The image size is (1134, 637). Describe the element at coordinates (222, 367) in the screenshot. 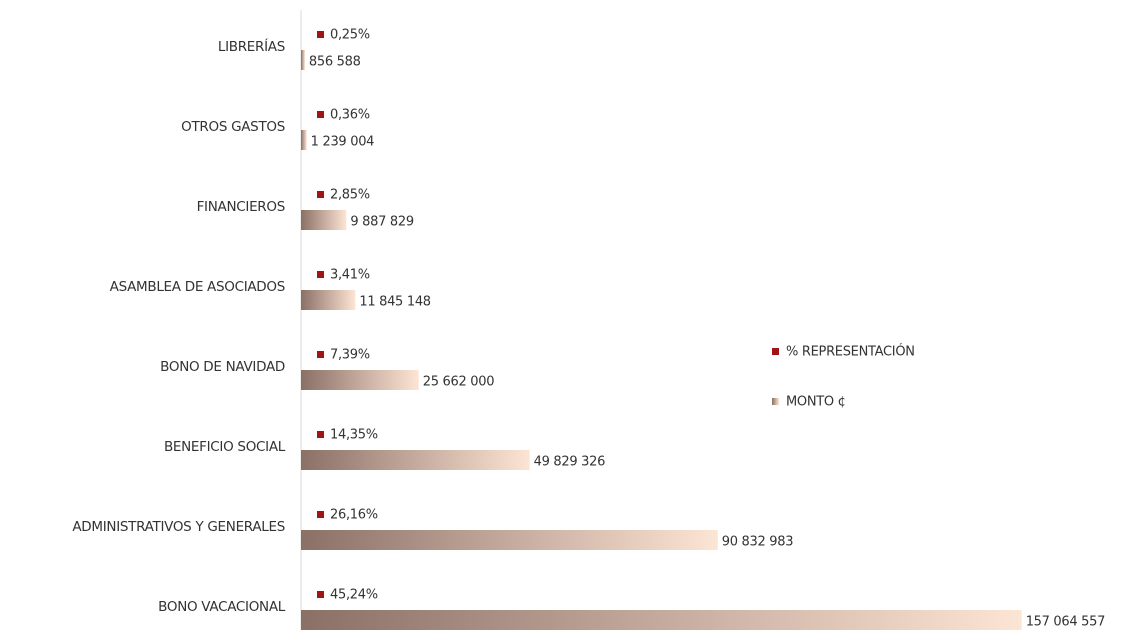

I see `category-label: BONO DE NAVIDAD` at that location.